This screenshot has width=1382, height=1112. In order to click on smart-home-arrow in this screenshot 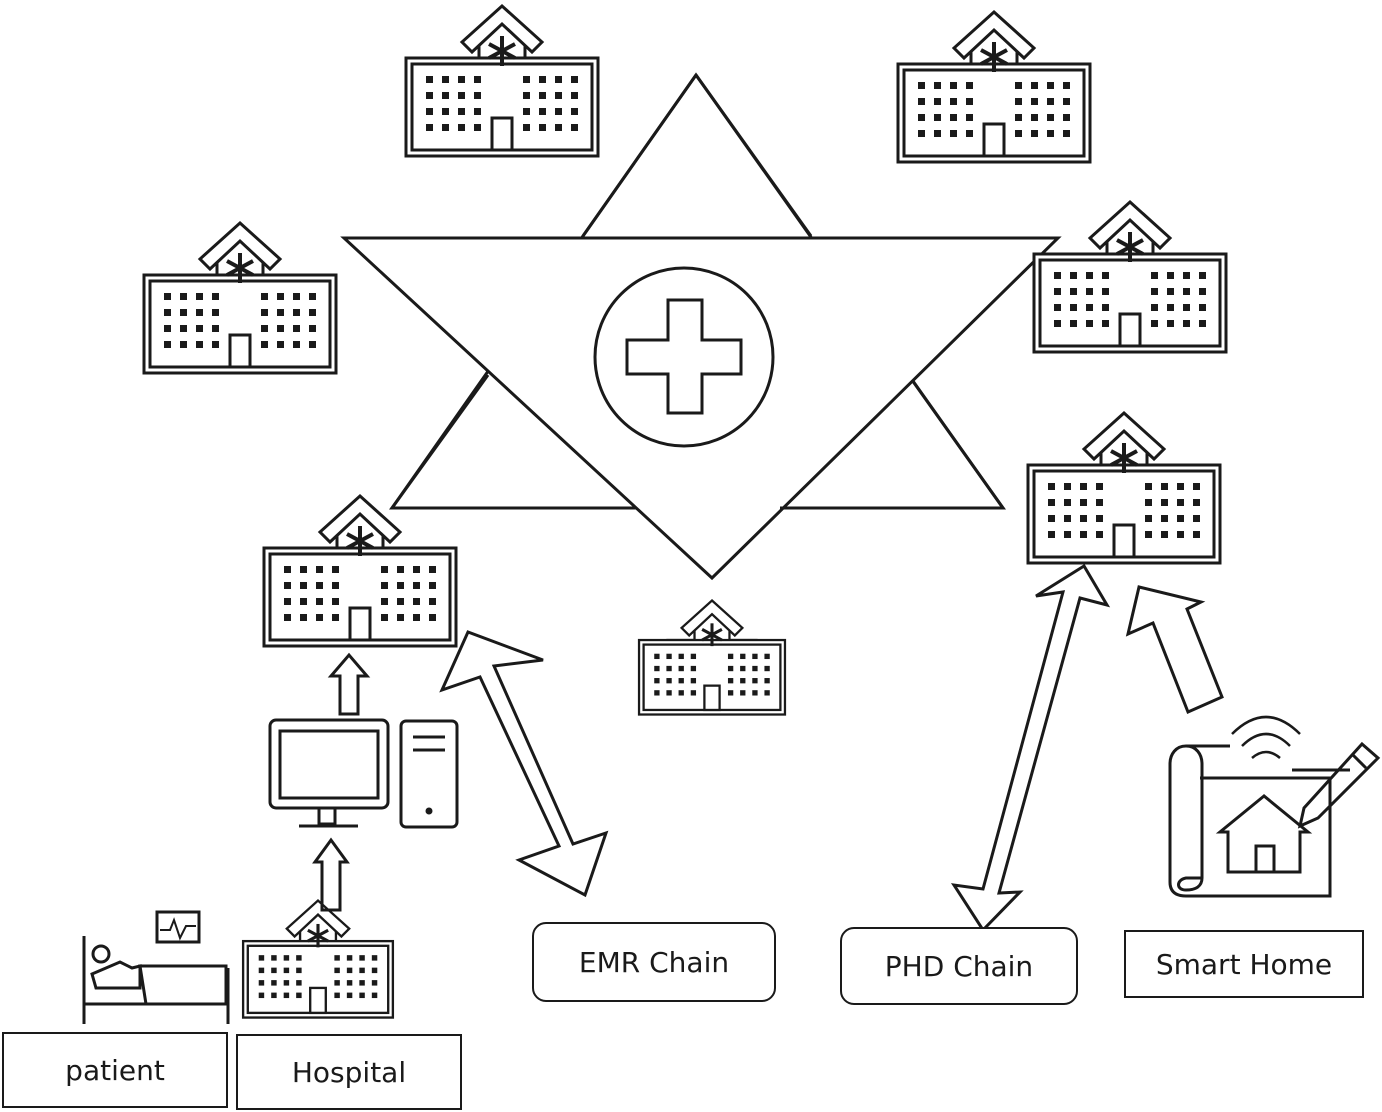, I will do `click(1174, 650)`.